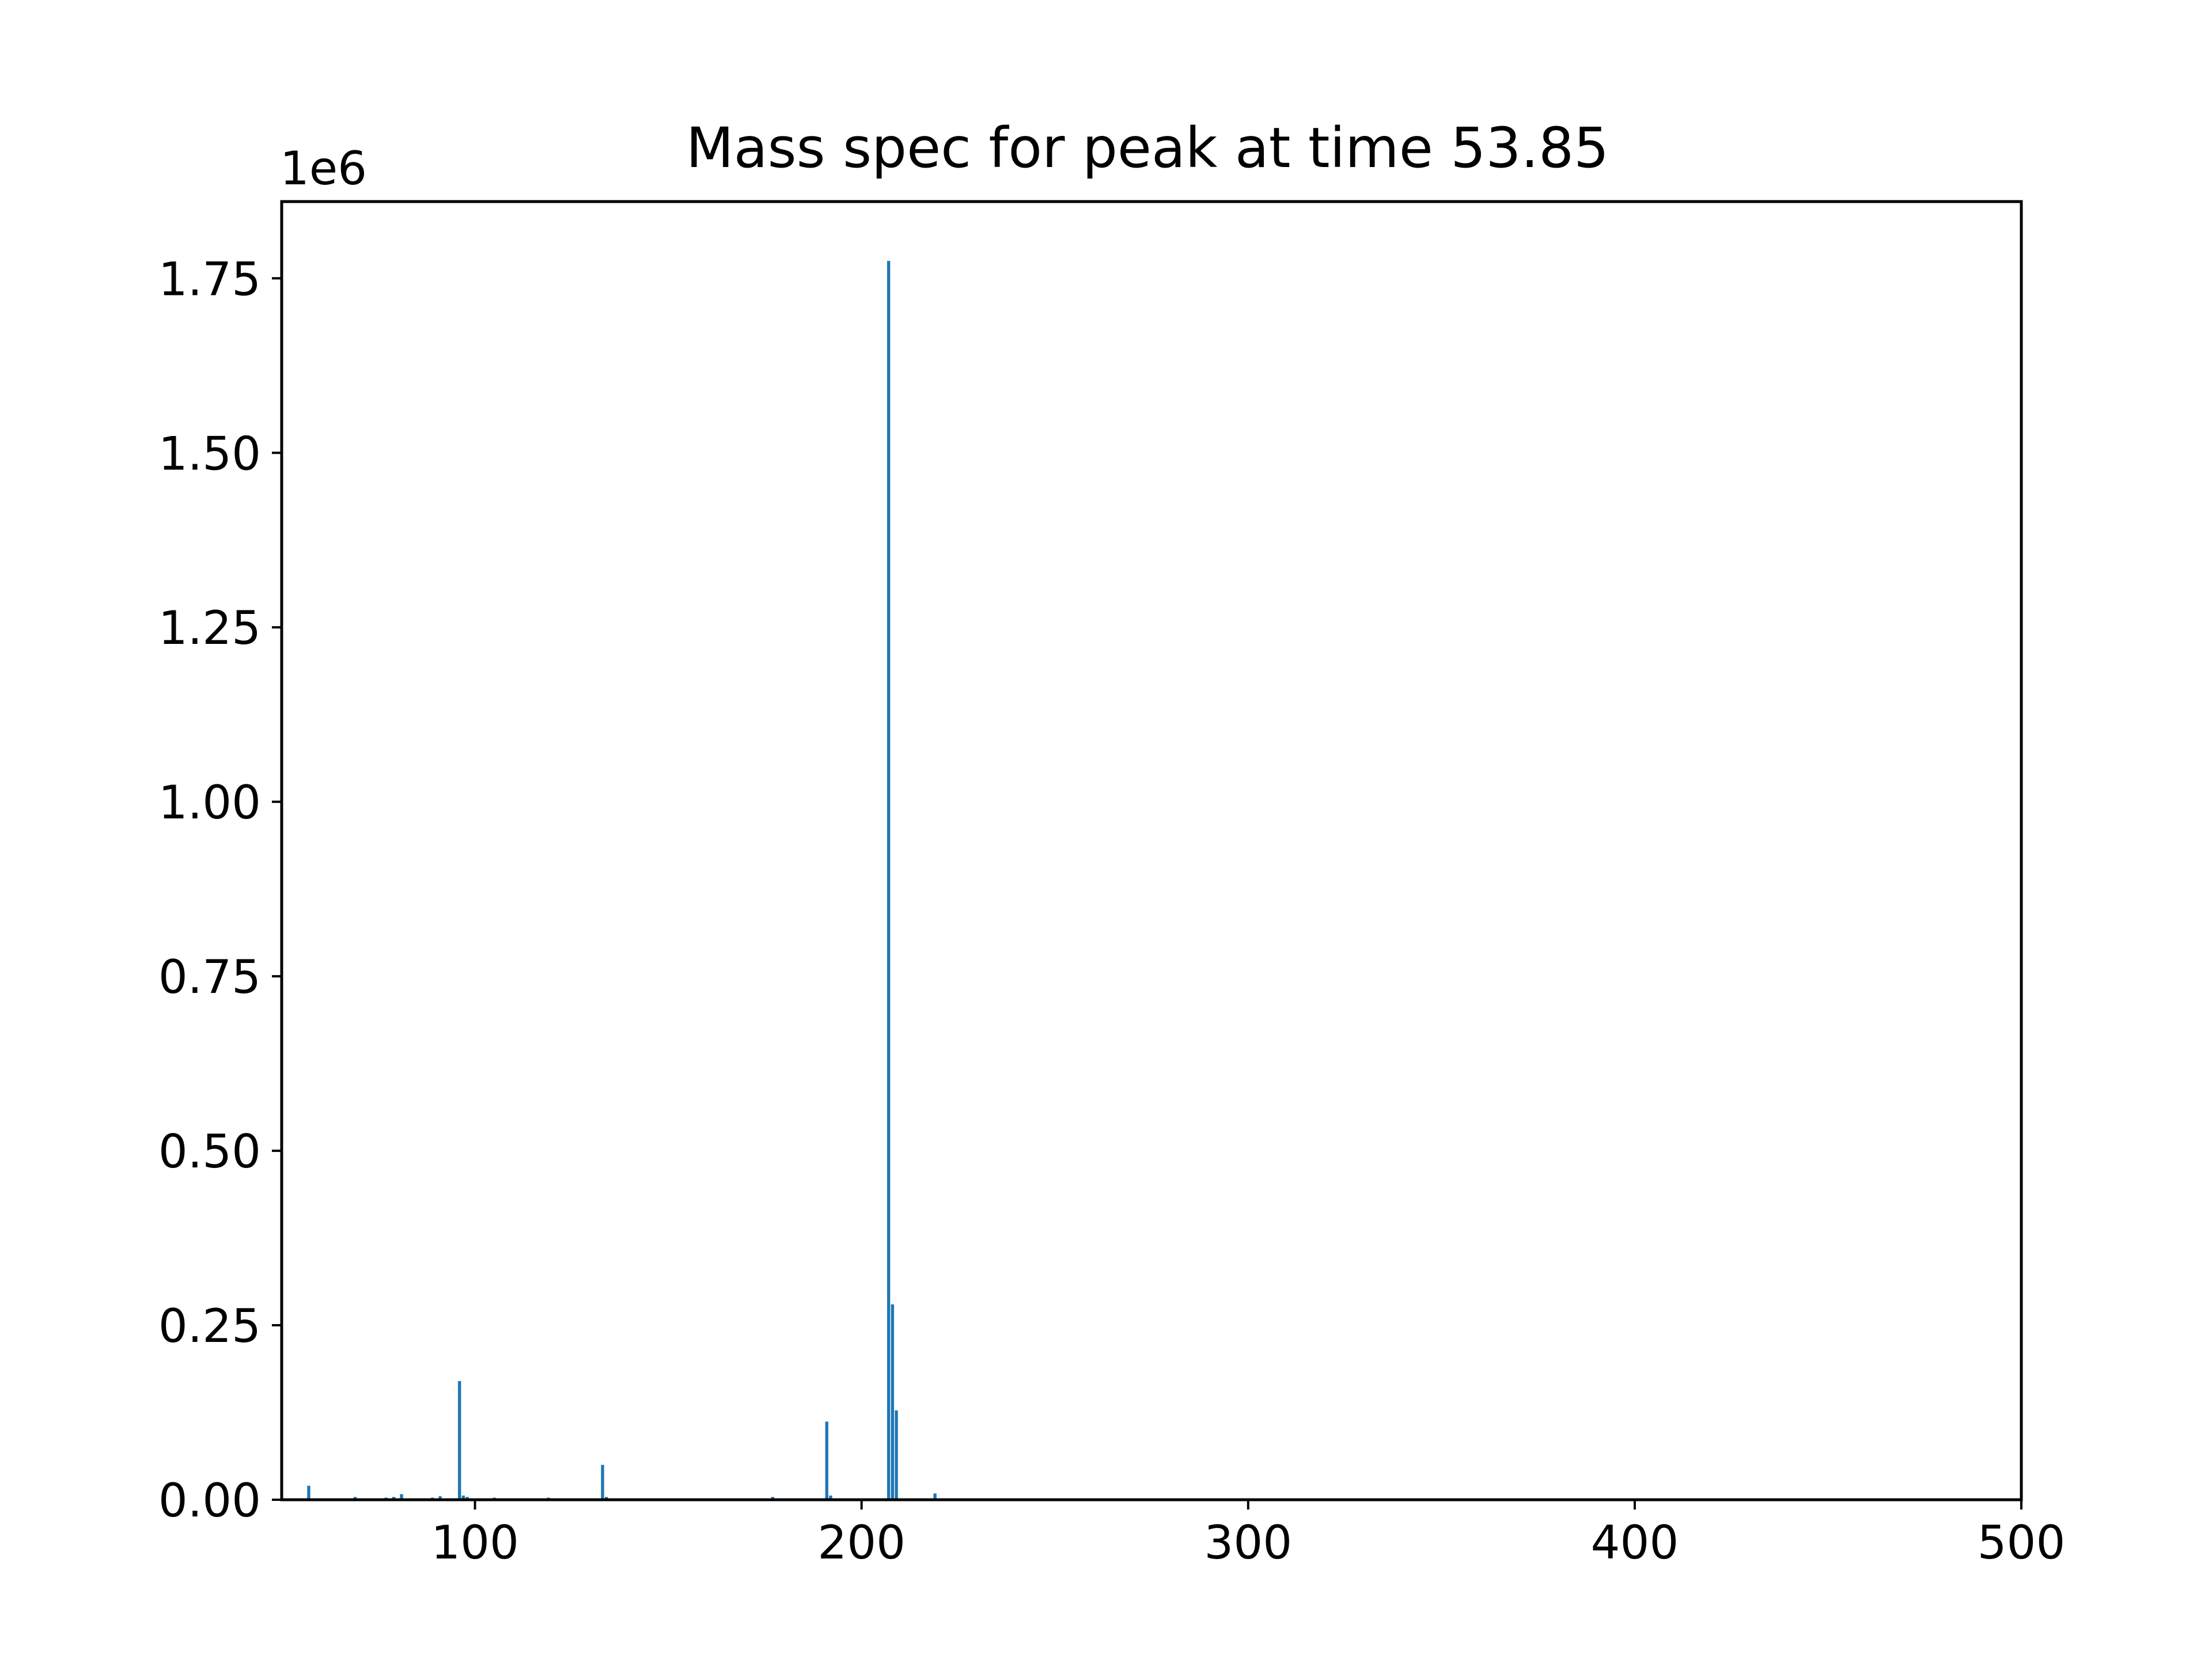  Describe the element at coordinates (1635, 1542) in the screenshot. I see `x-tick-label-400: 400` at that location.